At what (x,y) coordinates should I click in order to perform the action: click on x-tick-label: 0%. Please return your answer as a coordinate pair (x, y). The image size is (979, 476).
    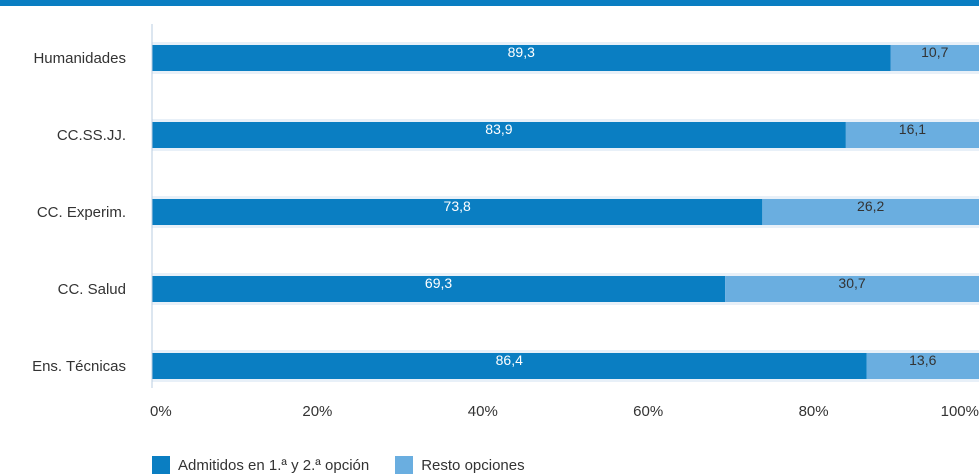
    Looking at the image, I should click on (161, 411).